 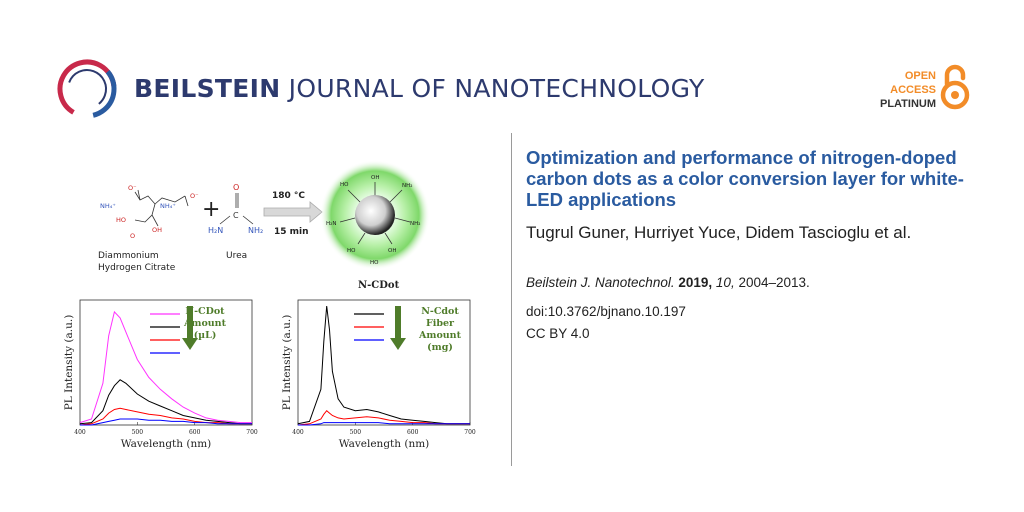 I want to click on citation-volume: 10,, so click(x=725, y=282).